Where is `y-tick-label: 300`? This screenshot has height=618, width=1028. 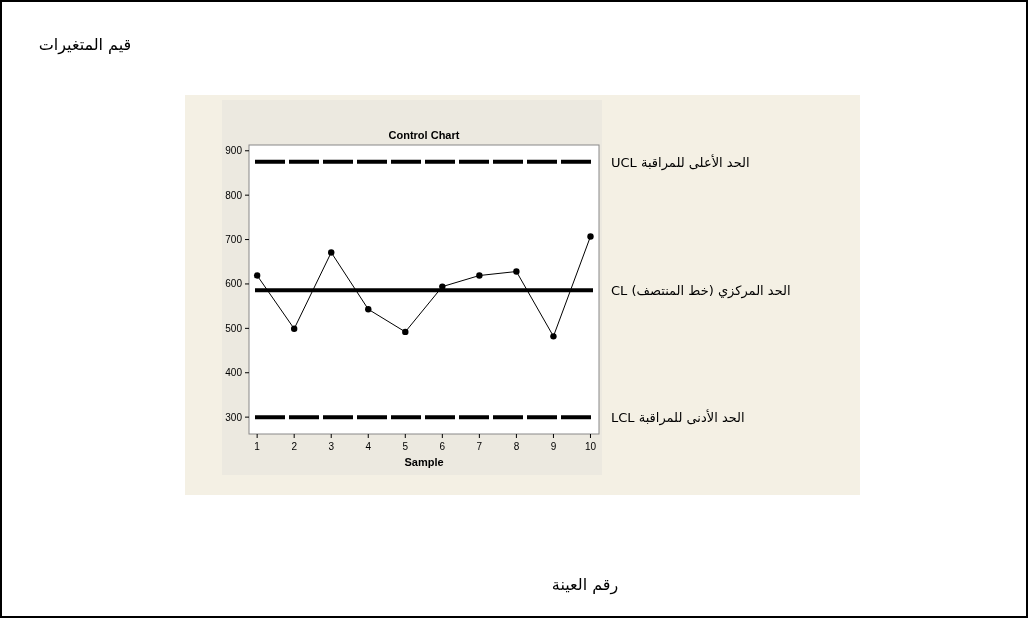
y-tick-label: 300 is located at coordinates (234, 417).